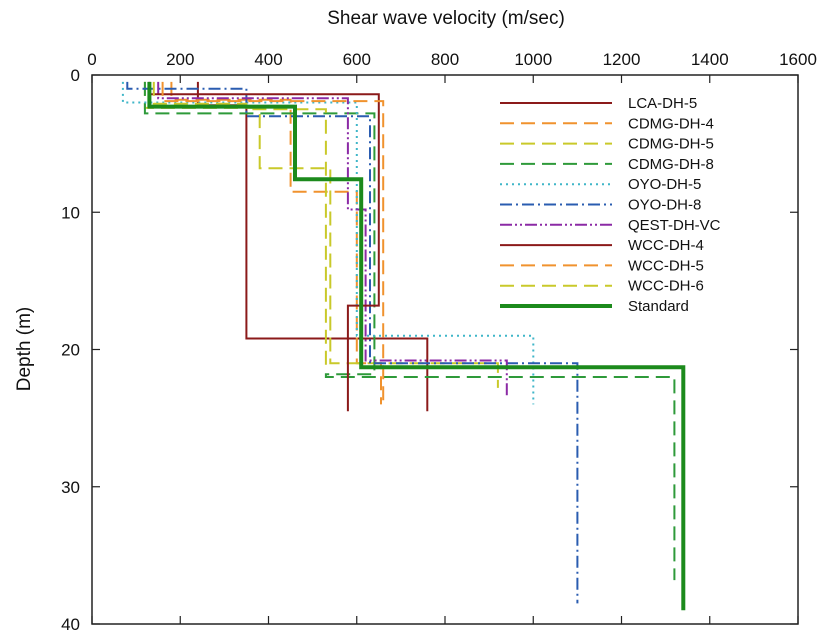  What do you see at coordinates (666, 286) in the screenshot?
I see `legend-label: WCC-DH-6` at bounding box center [666, 286].